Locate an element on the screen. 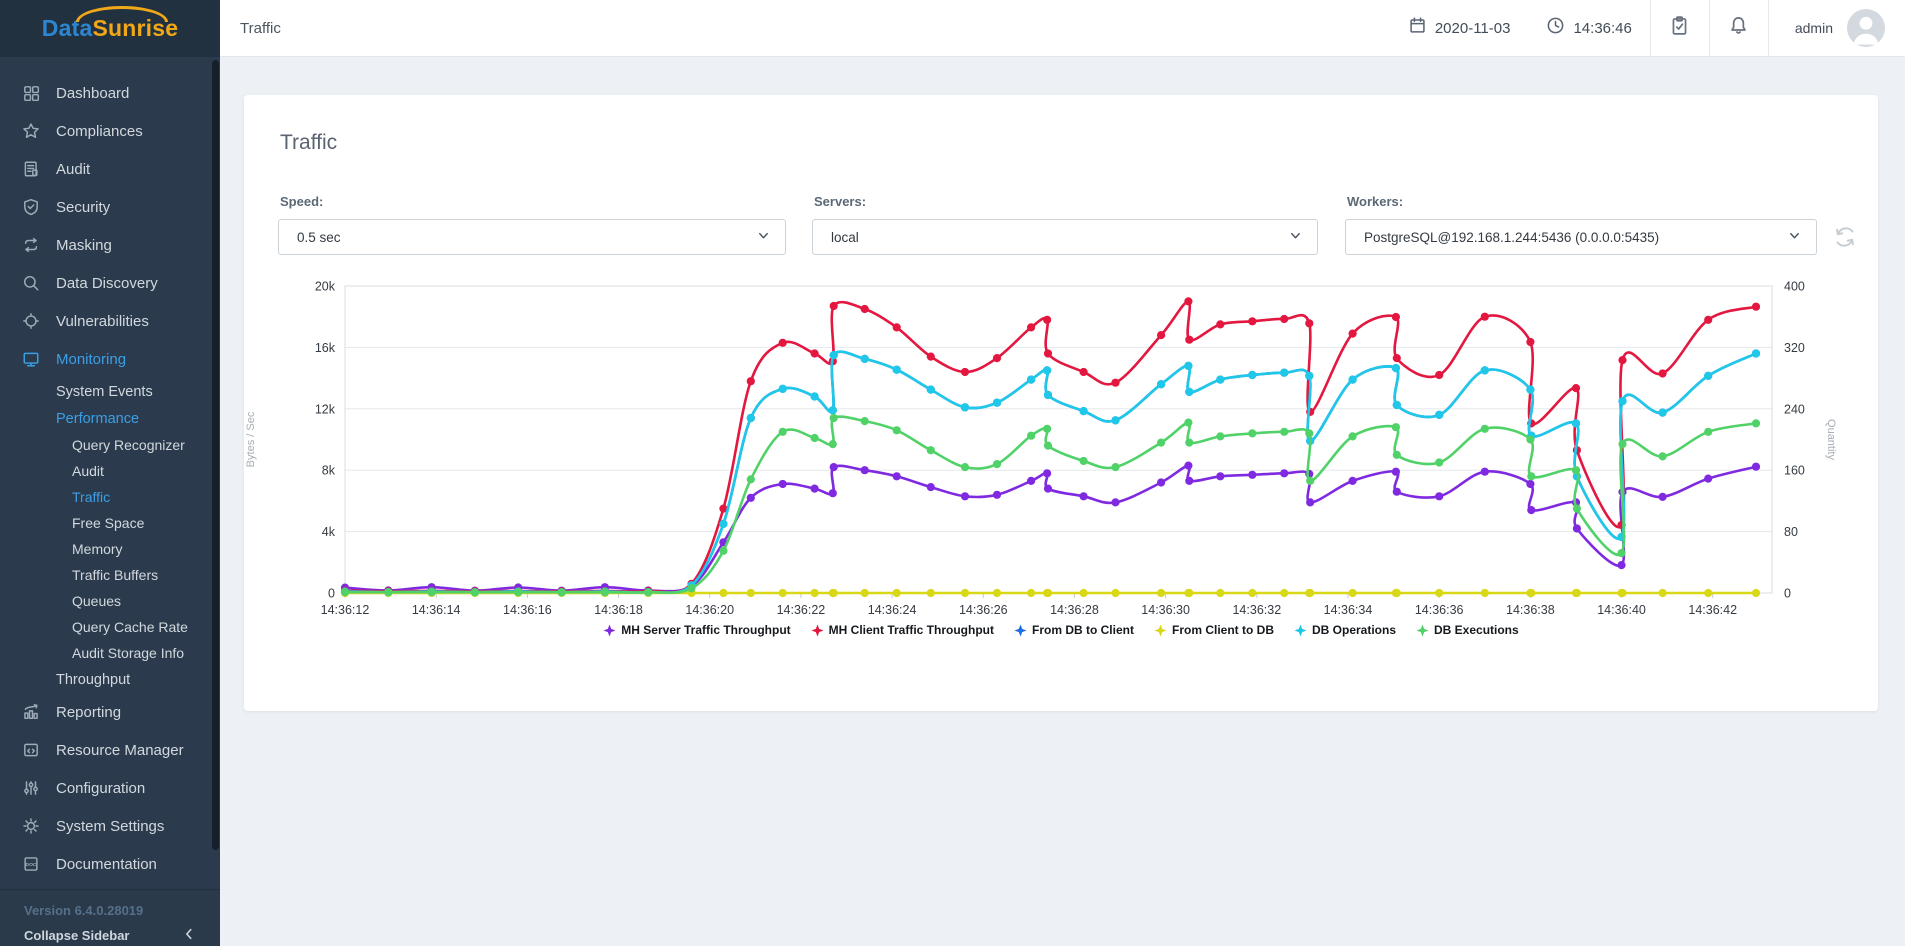 The width and height of the screenshot is (1905, 946). speed-label: Speed: is located at coordinates (302, 201).